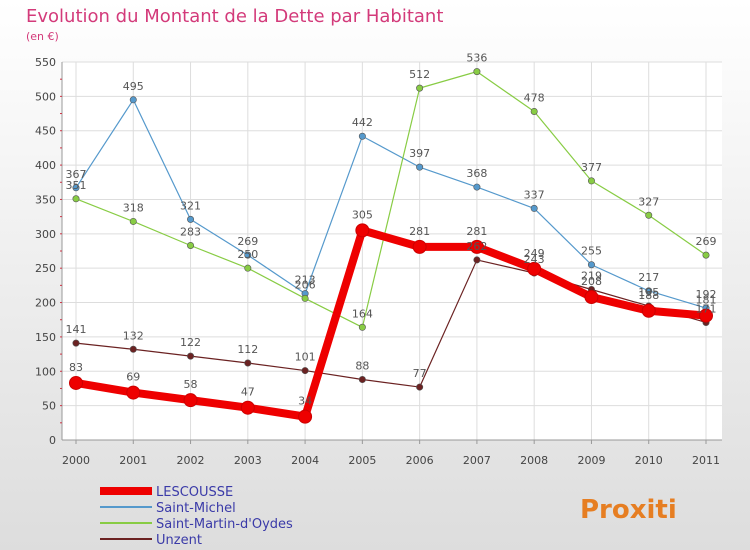 This screenshot has width=750, height=550. I want to click on data-label: 351, so click(76, 185).